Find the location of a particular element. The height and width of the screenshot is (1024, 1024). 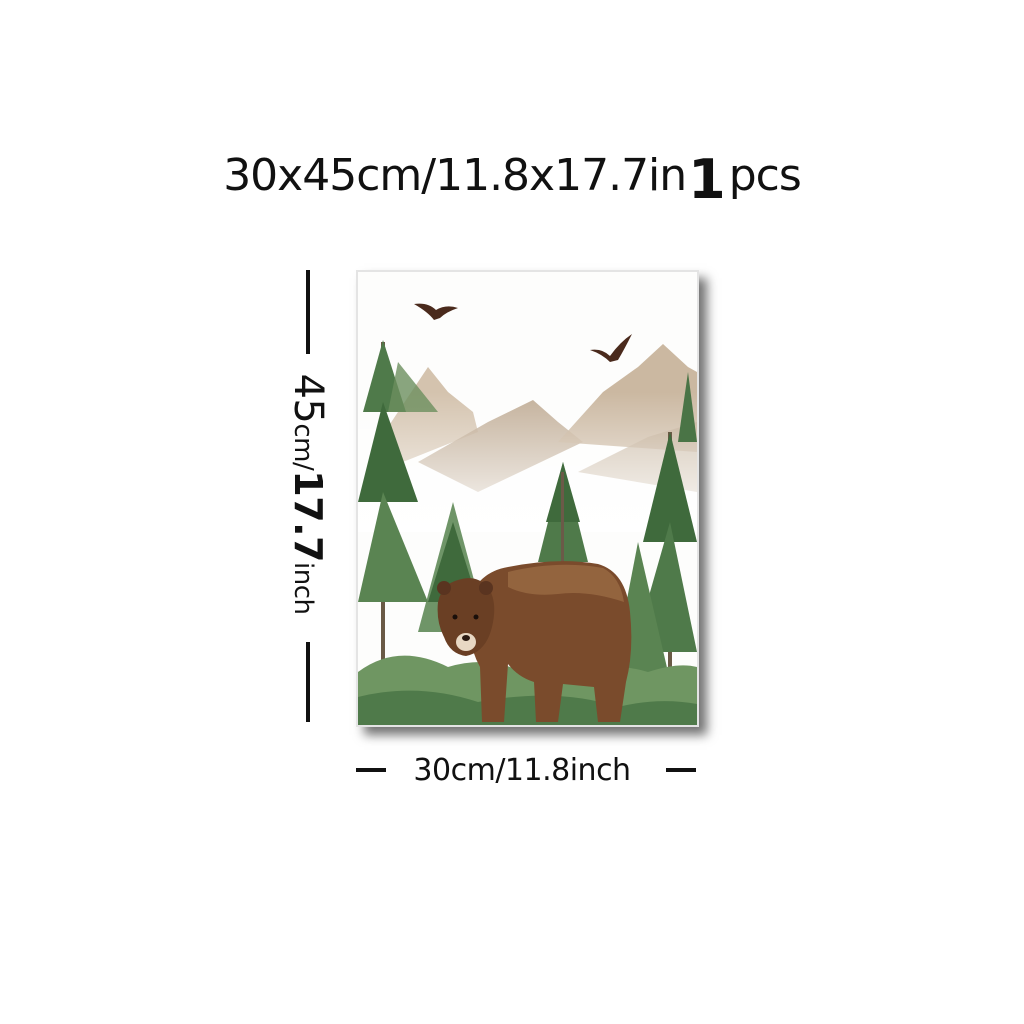

quantity-number: 1 is located at coordinates (707, 179).